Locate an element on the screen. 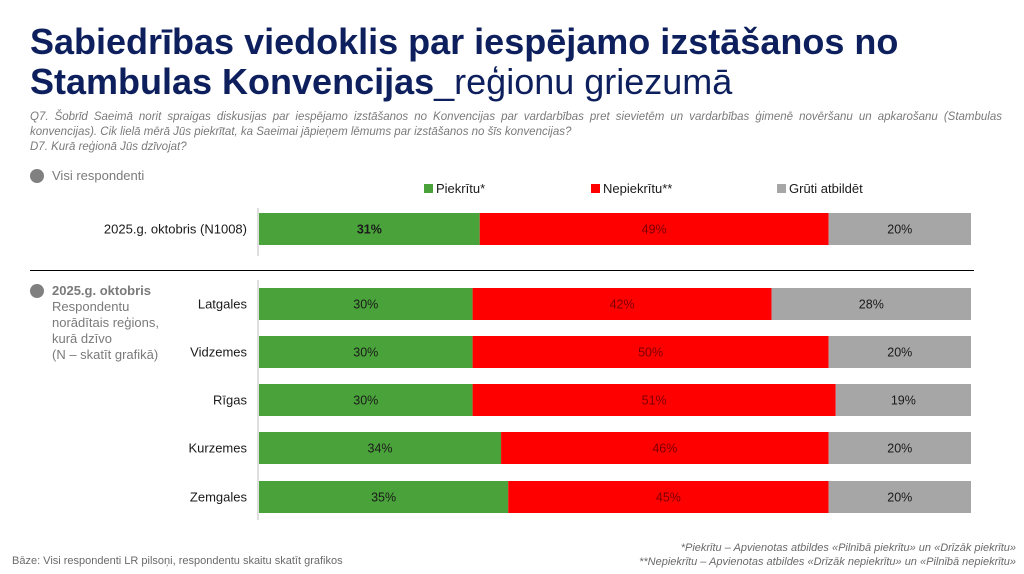 The width and height of the screenshot is (1024, 574). data-label: 19% is located at coordinates (903, 401).